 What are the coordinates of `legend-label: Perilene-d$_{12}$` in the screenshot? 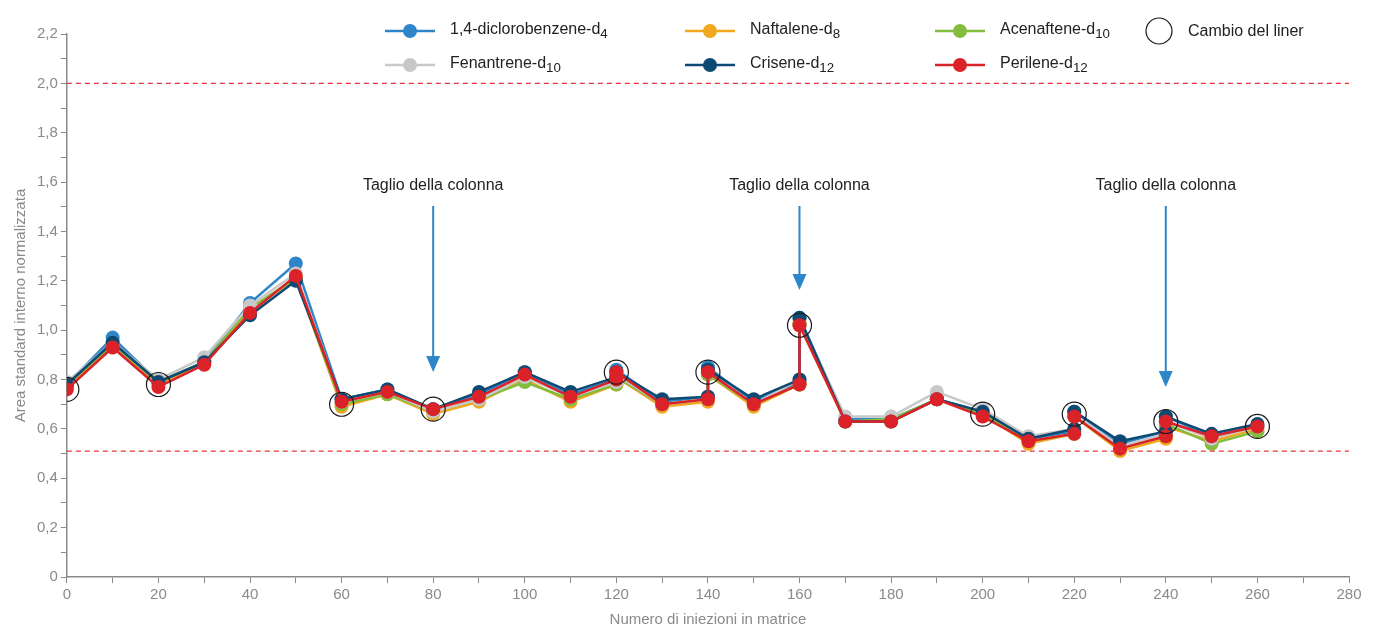 It's located at (1044, 65).